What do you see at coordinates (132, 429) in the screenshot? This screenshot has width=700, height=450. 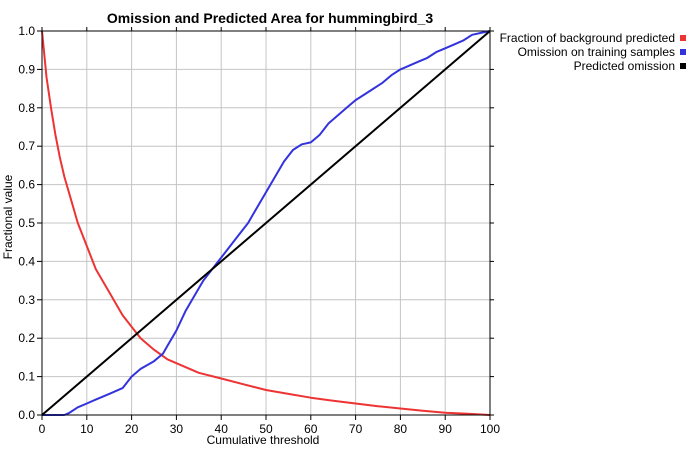 I see `x-tick-label: 20` at bounding box center [132, 429].